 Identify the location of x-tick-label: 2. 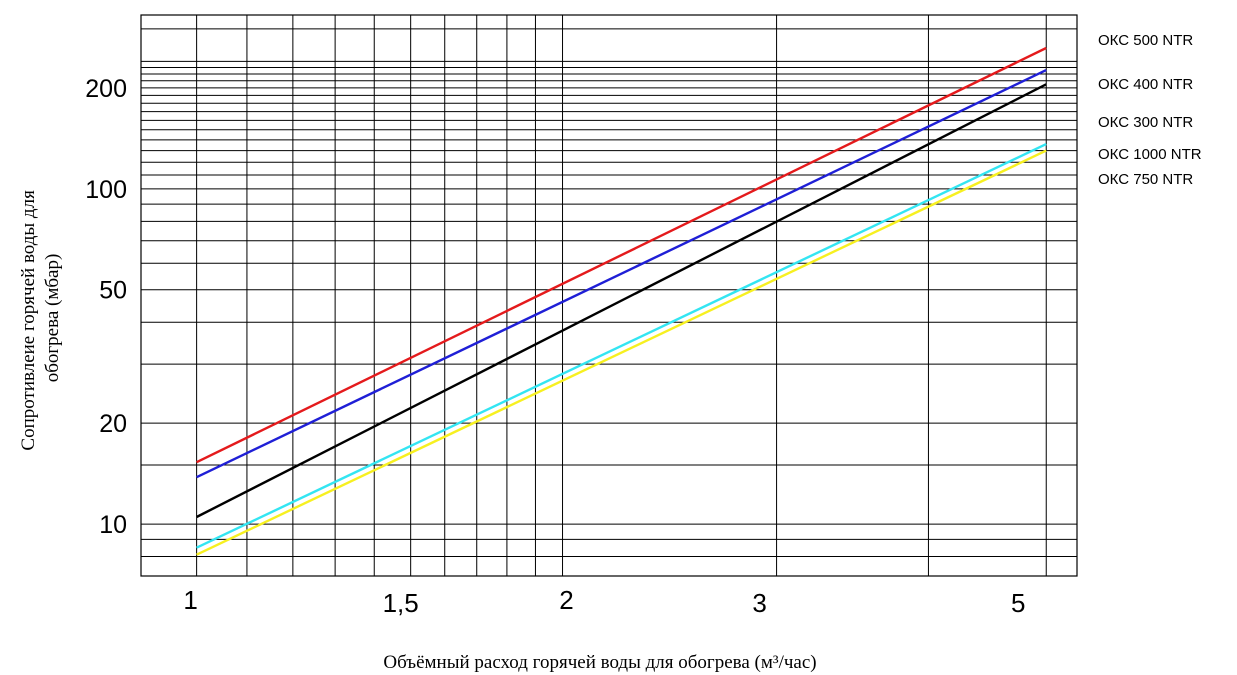
(566, 600).